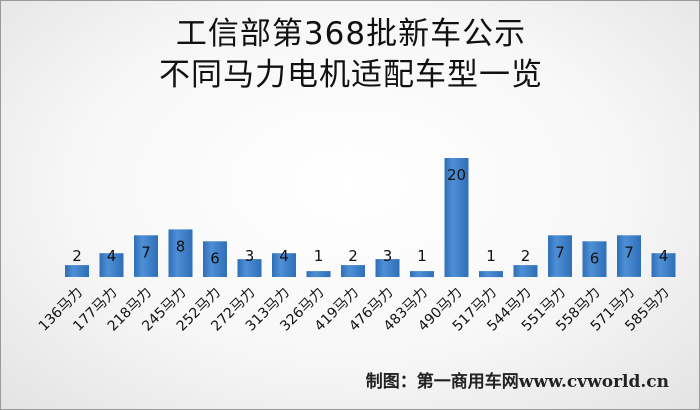 The image size is (700, 410). Describe the element at coordinates (318, 274) in the screenshot. I see `bar-326马力` at that location.